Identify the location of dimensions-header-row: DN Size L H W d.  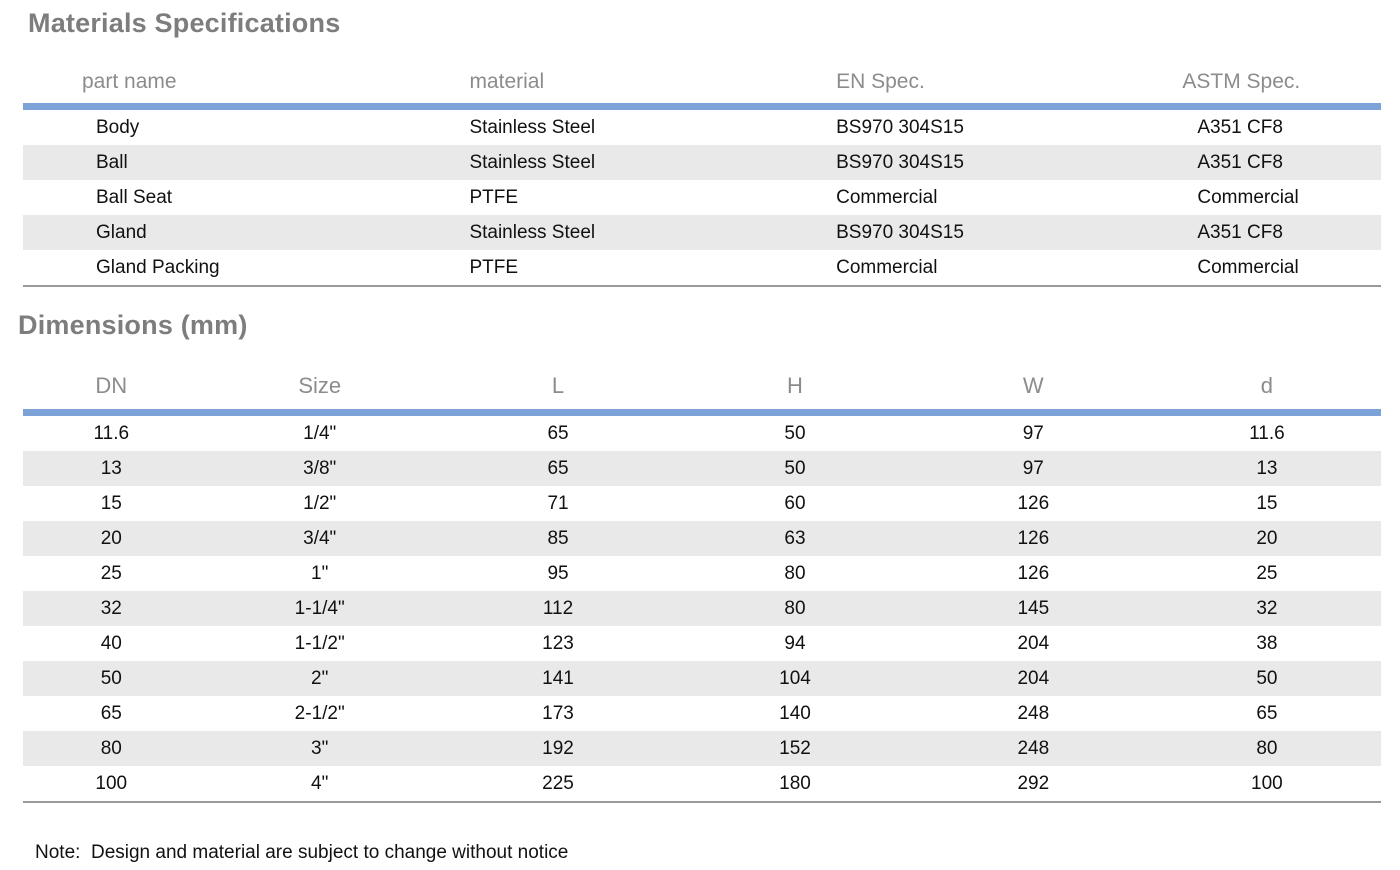
(702, 375).